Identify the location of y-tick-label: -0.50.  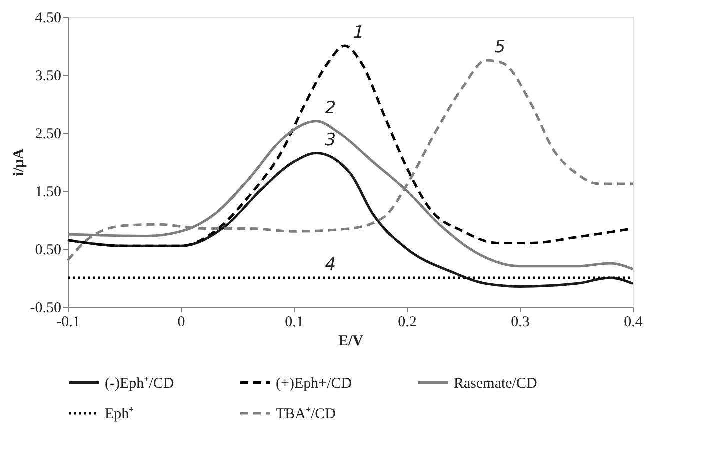
(46, 308).